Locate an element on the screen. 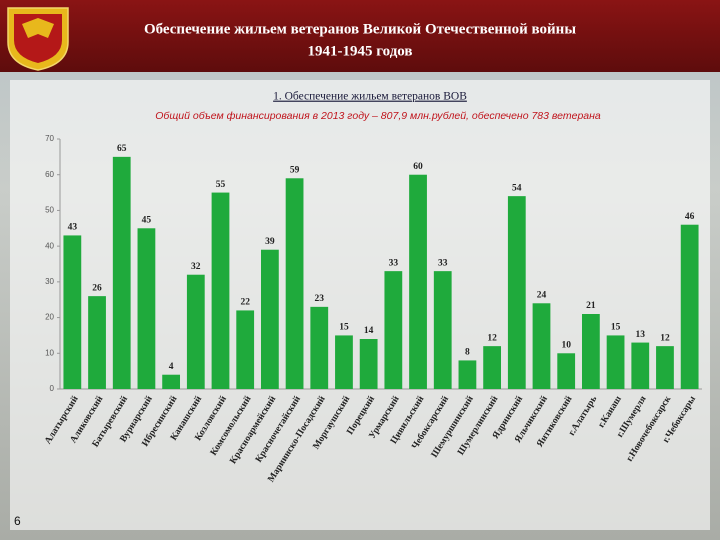 The height and width of the screenshot is (540, 720). value-label: 13 is located at coordinates (641, 335).